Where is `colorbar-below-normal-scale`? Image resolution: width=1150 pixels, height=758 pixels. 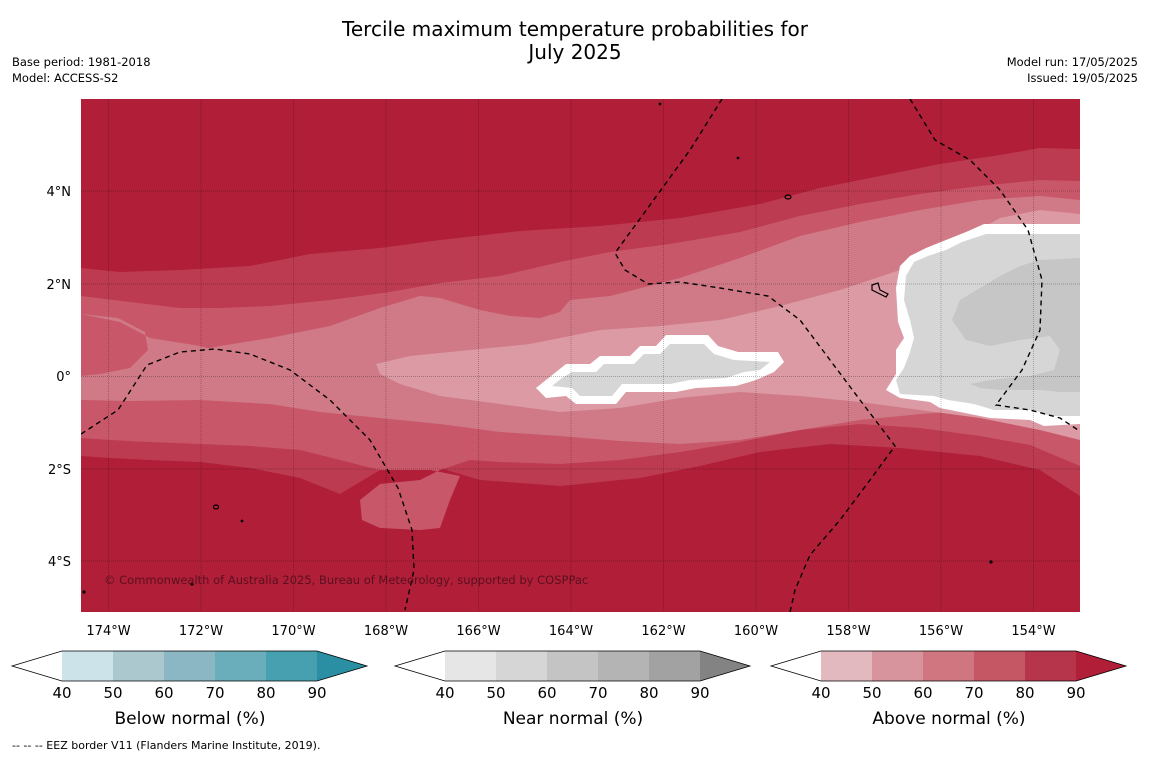 colorbar-below-normal-scale is located at coordinates (189, 666).